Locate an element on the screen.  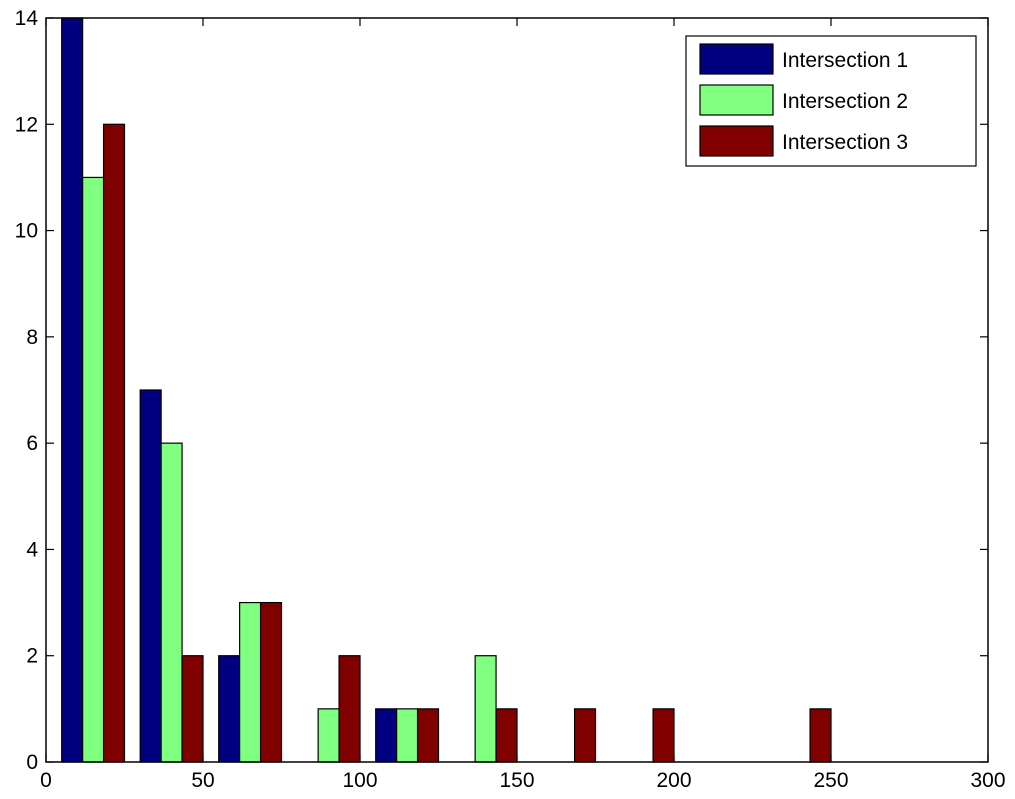
y-tick-label: 10 is located at coordinates (26, 231).